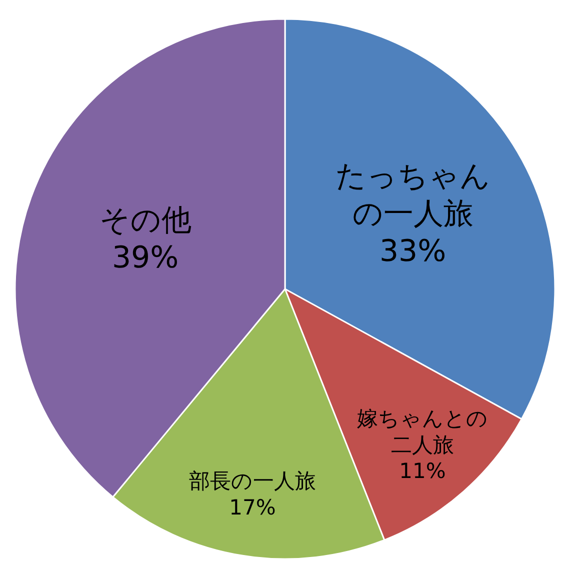 This screenshot has width=569, height=576. Describe the element at coordinates (412, 194) in the screenshot. I see `slice-label: たっちゃんの一人旅` at that location.